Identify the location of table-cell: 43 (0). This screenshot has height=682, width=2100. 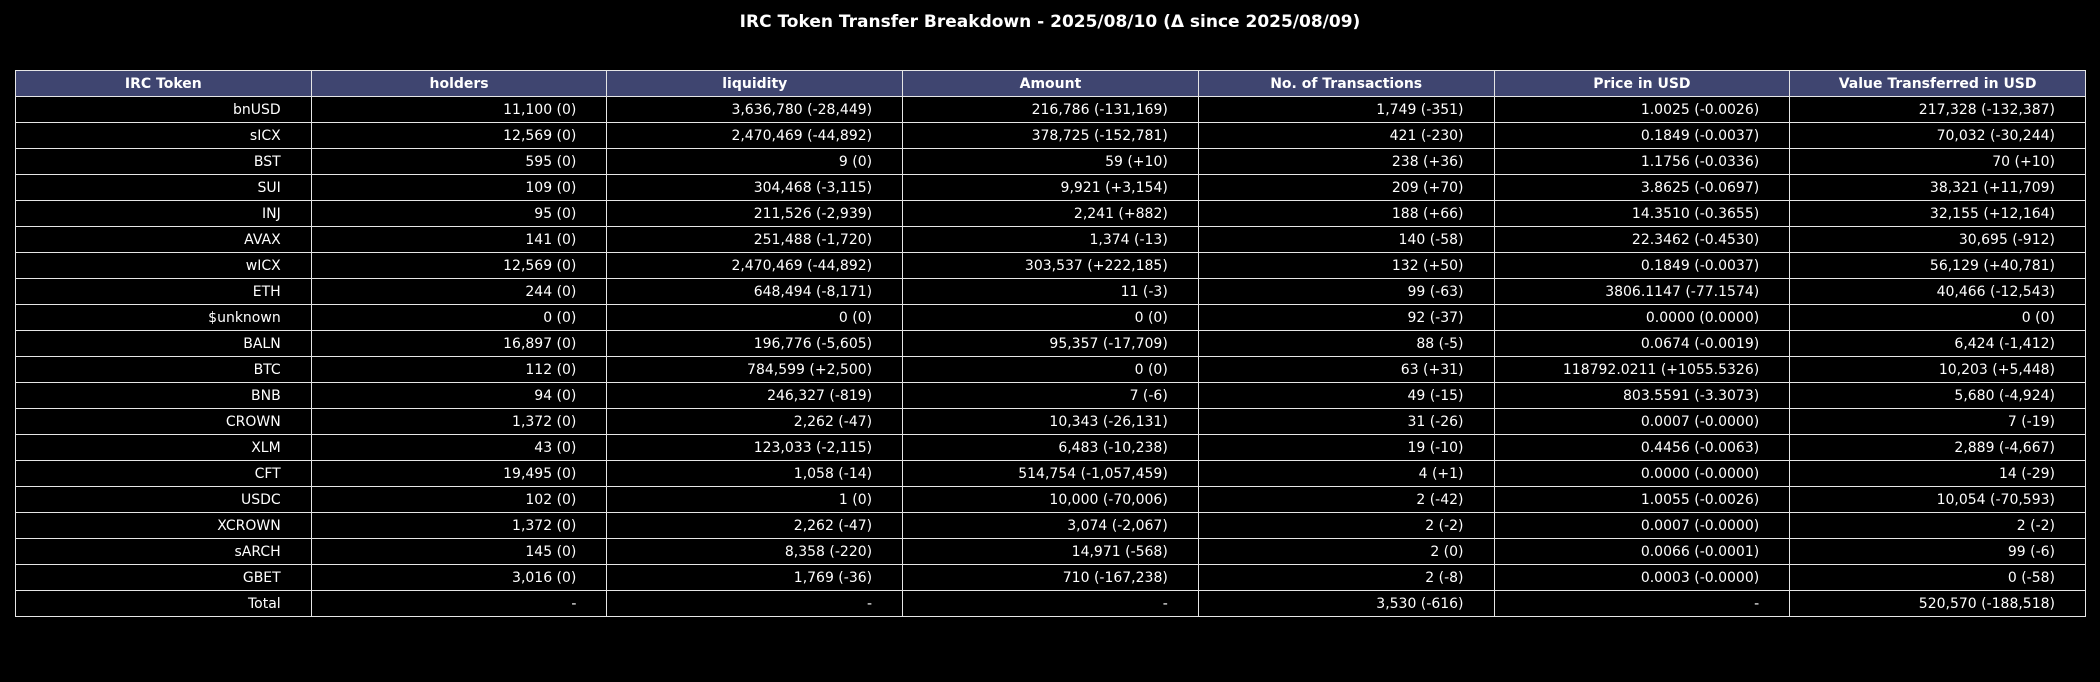
(459, 447).